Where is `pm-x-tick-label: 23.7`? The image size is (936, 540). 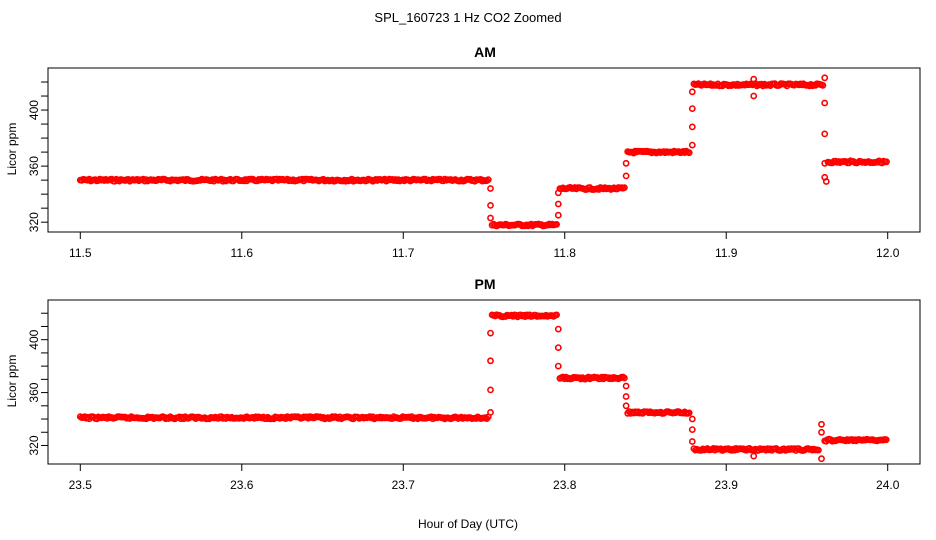
pm-x-tick-label: 23.7 is located at coordinates (404, 485).